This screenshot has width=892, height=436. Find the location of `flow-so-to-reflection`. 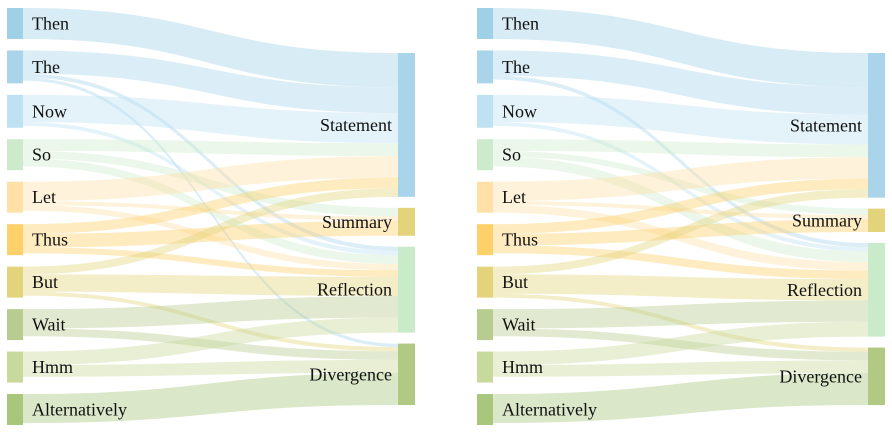

flow-so-to-reflection is located at coordinates (680, 209).